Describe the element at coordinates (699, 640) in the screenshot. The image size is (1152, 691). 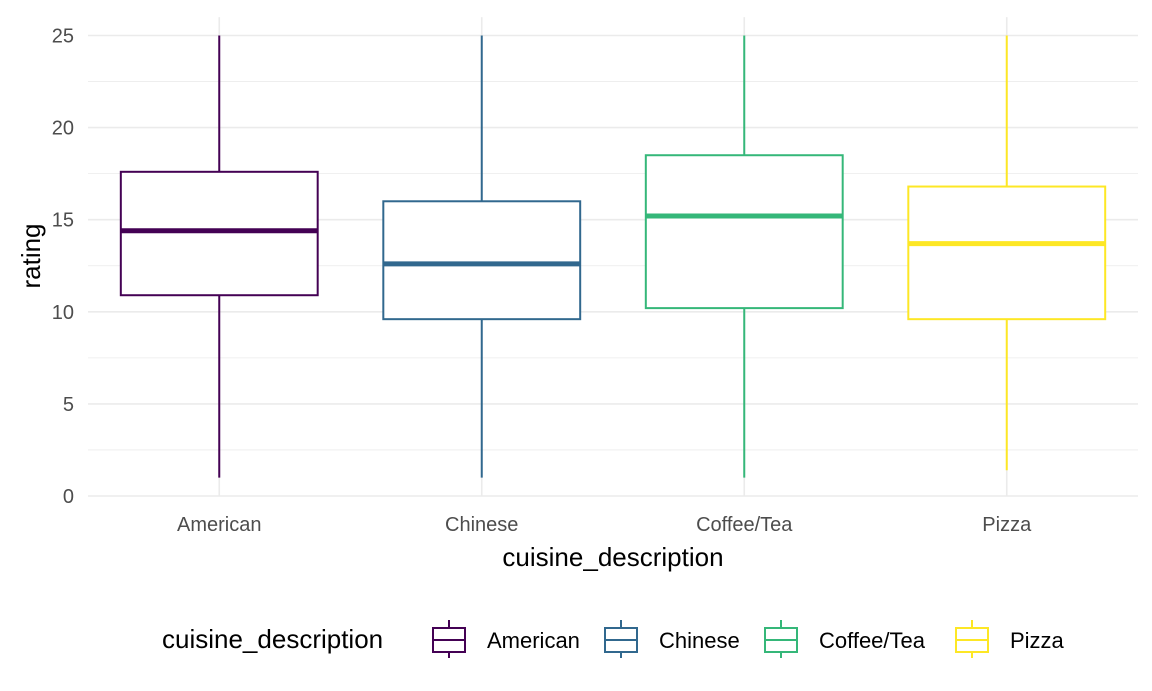
I see `legend-label: Chinese` at that location.